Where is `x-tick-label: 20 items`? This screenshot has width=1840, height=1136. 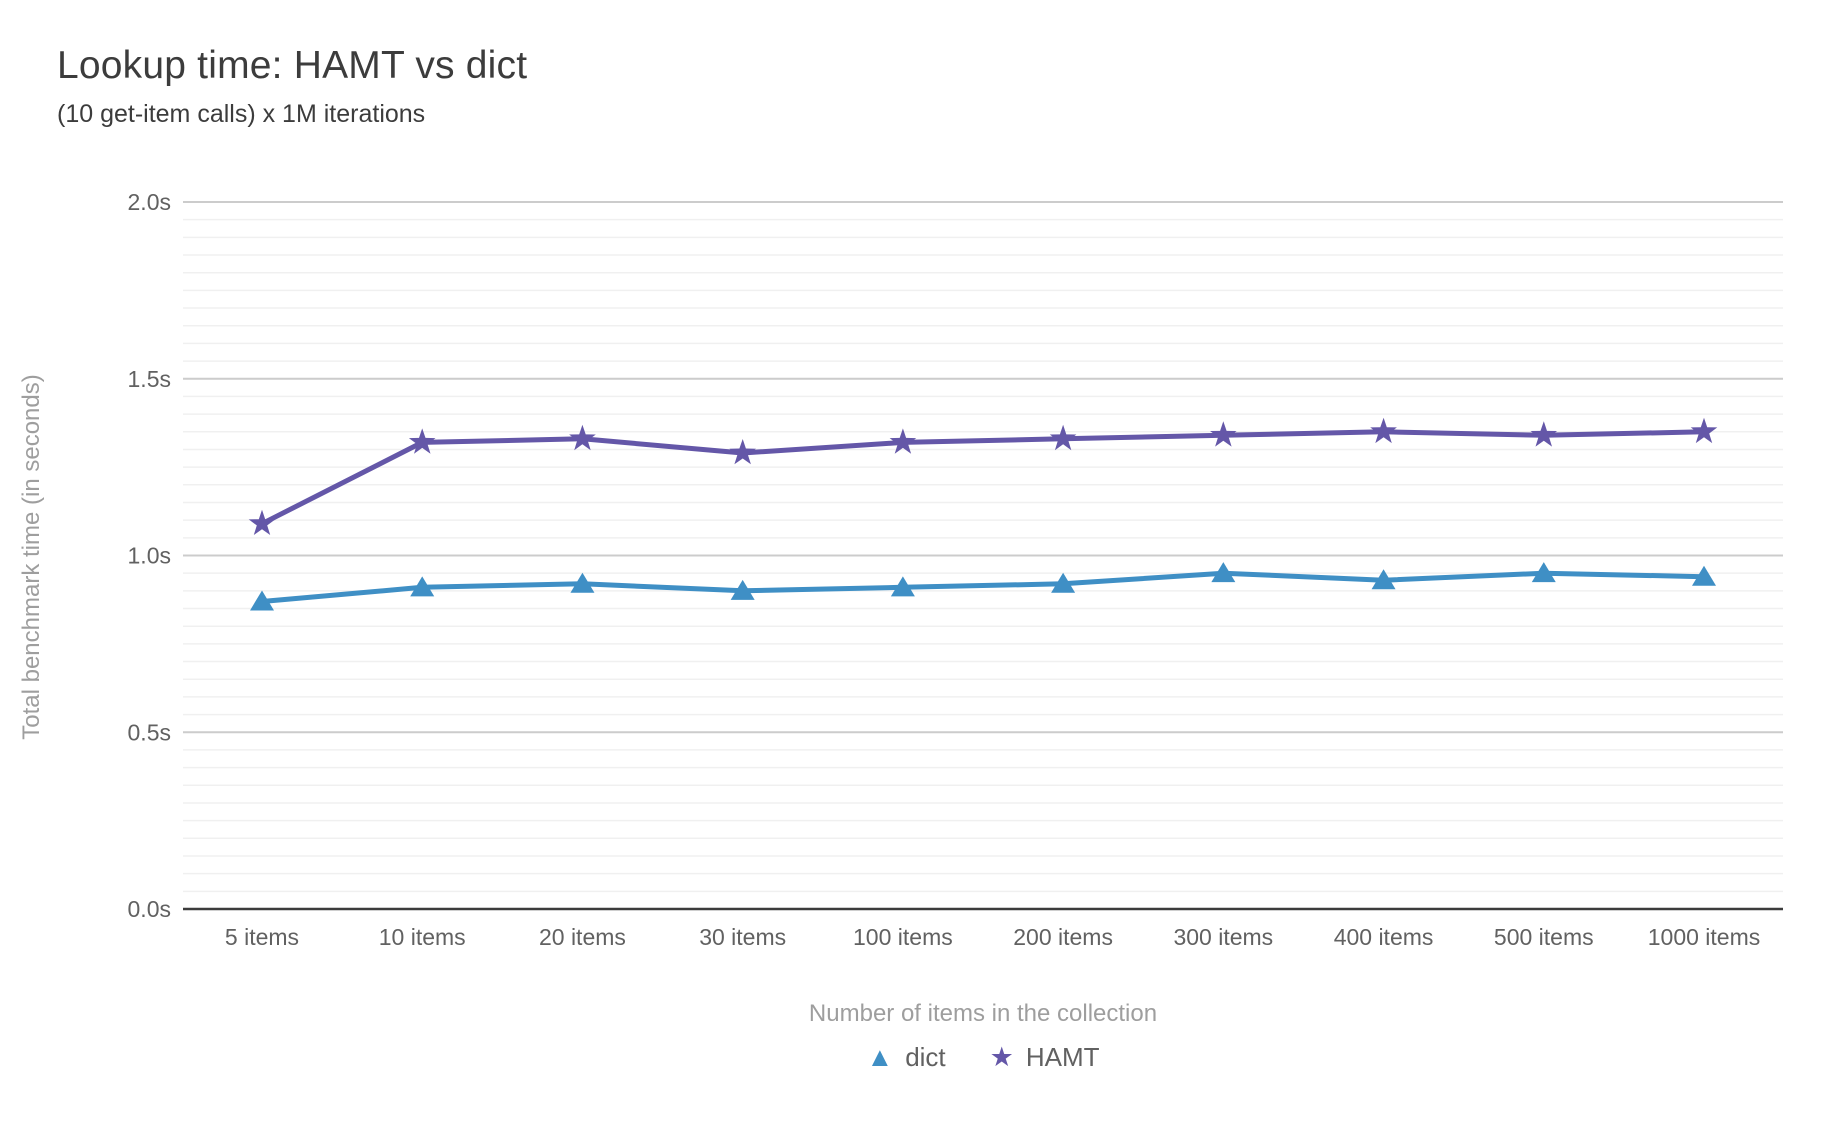 x-tick-label: 20 items is located at coordinates (582, 937).